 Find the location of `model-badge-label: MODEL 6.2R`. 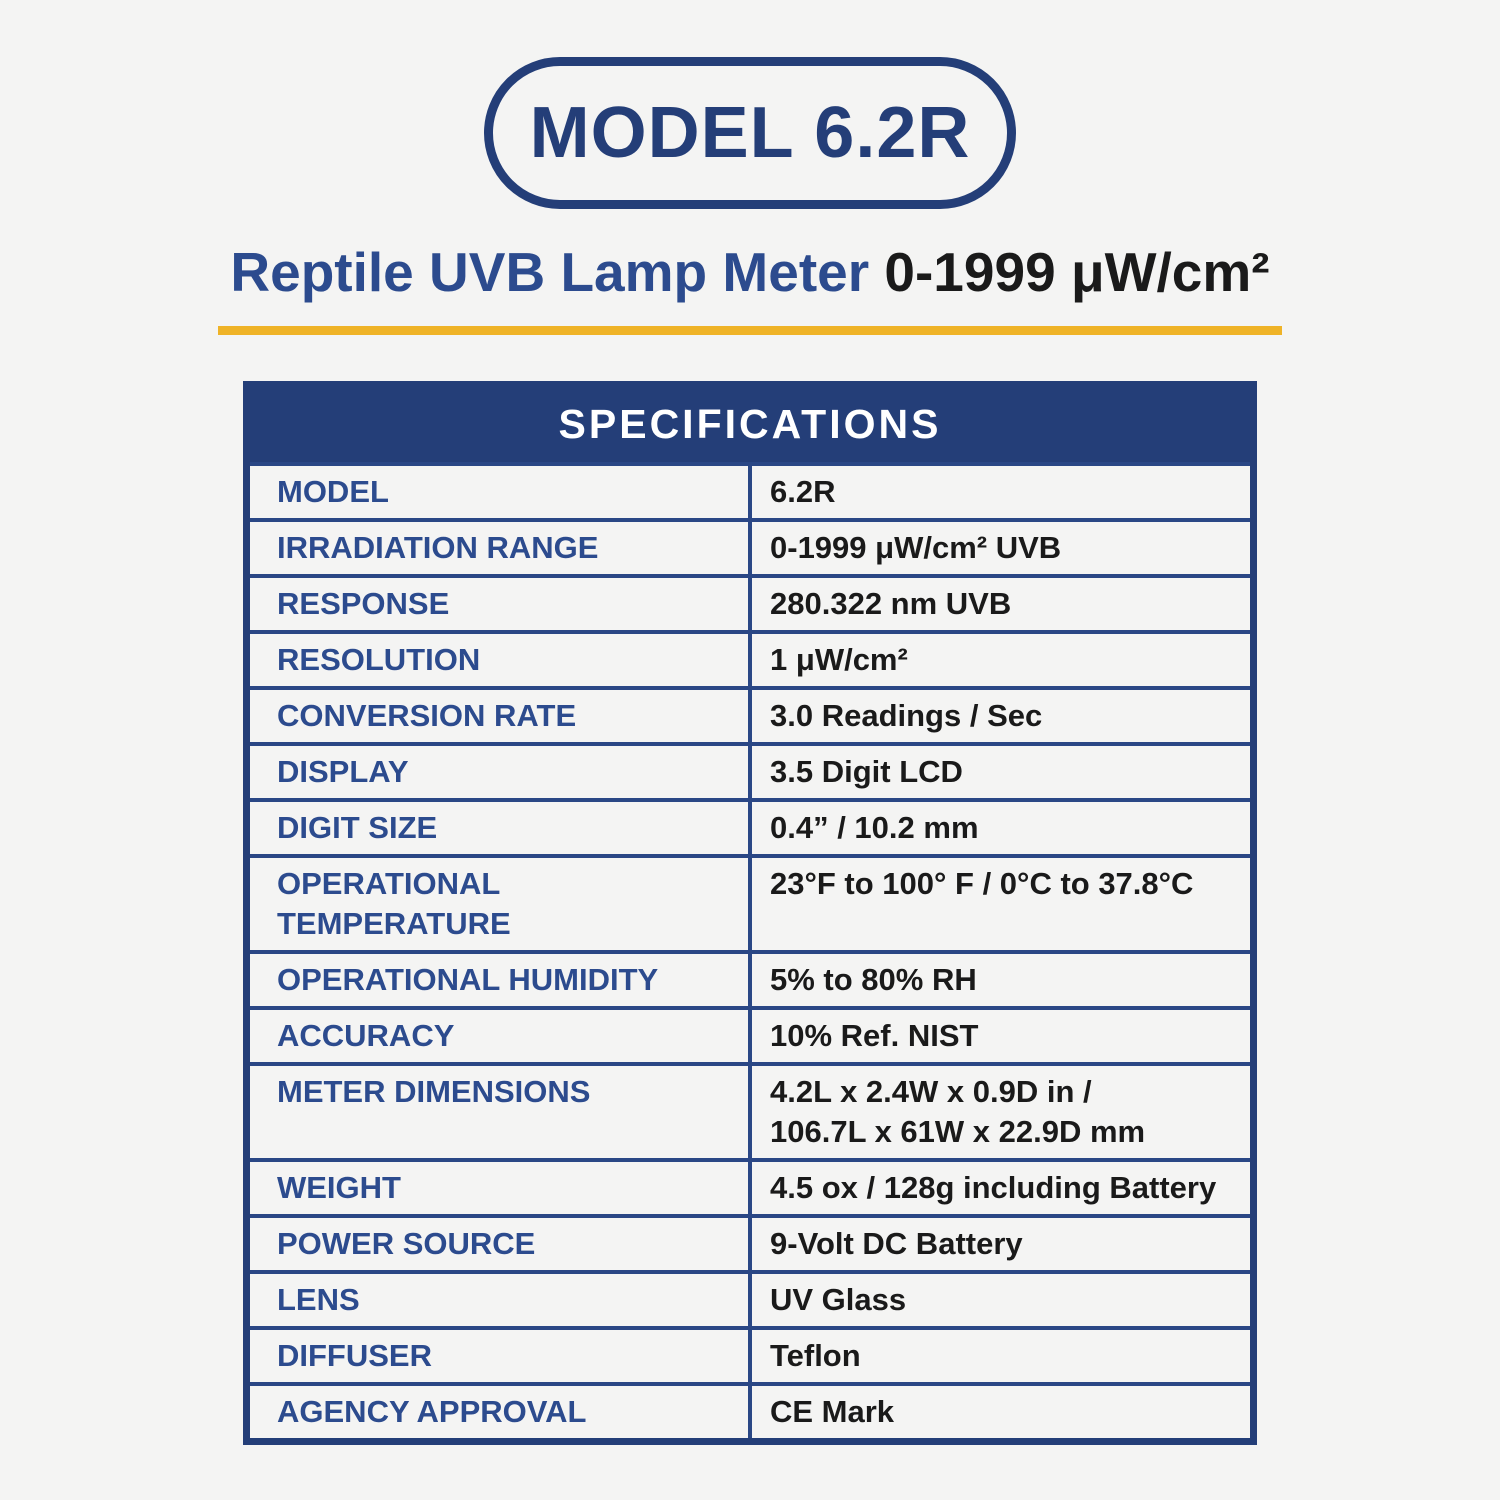

model-badge-label: MODEL 6.2R is located at coordinates (750, 133).